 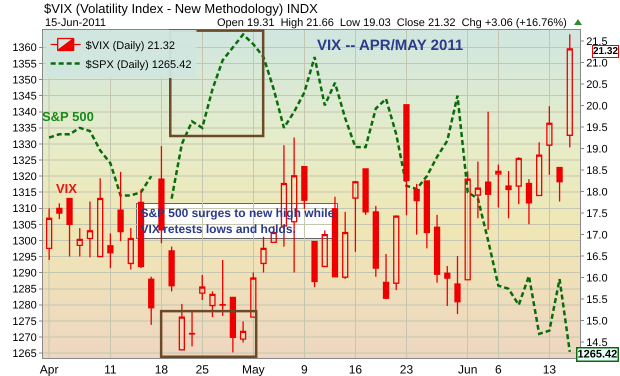 What do you see at coordinates (139, 64) in the screenshot?
I see `legend-label: $SPX (Daily) 1265.42` at bounding box center [139, 64].